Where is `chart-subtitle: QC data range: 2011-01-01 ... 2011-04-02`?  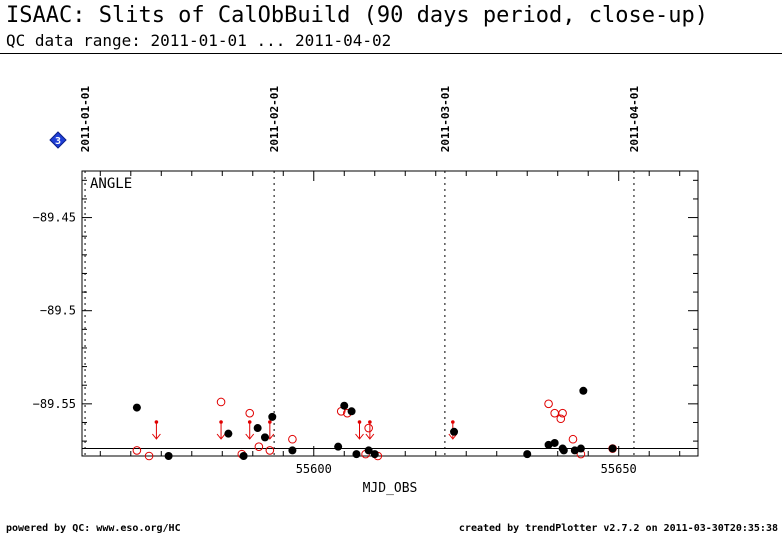 chart-subtitle: QC data range: 2011-01-01 ... 2011-04-02 is located at coordinates (199, 40).